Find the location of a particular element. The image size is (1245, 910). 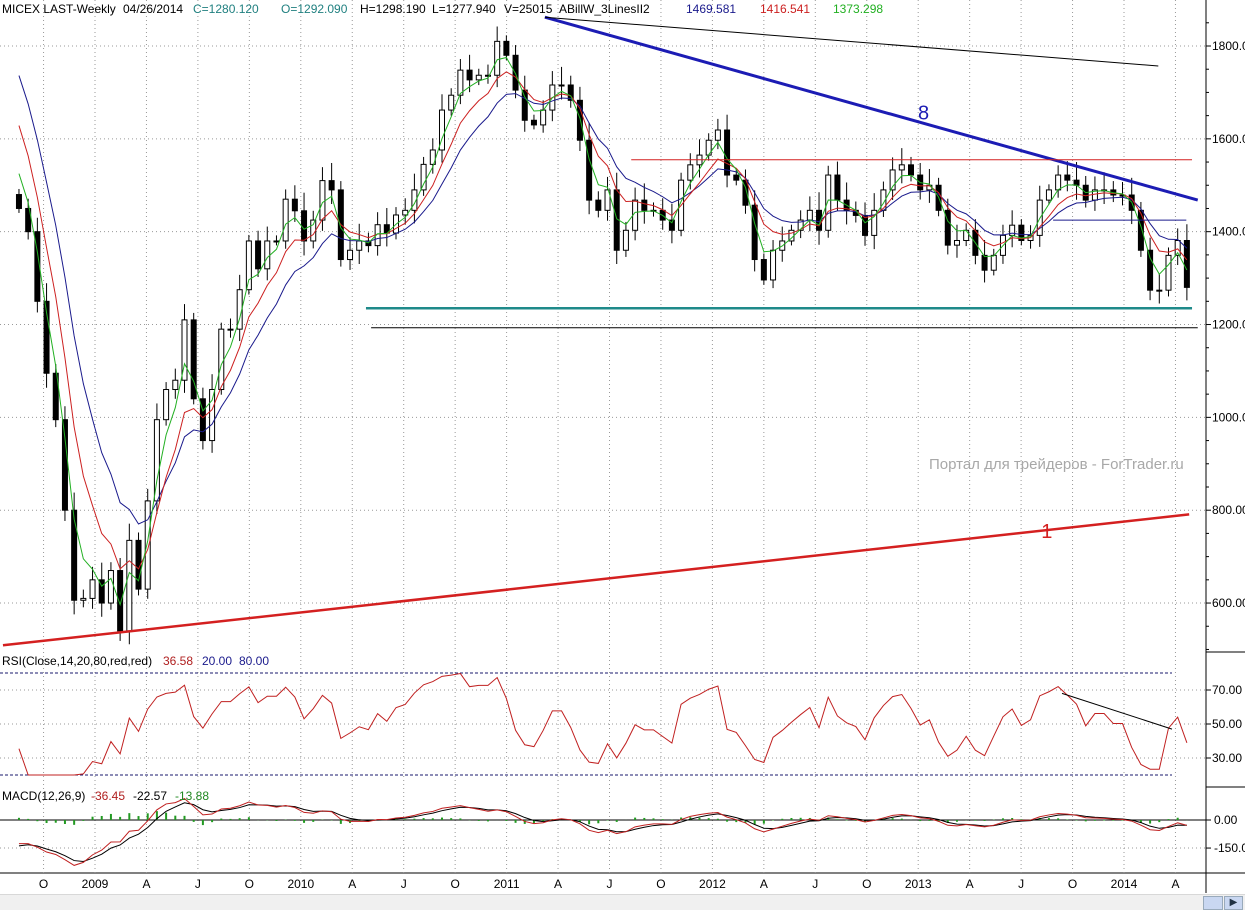

macd-signal-line is located at coordinates (602, 832).